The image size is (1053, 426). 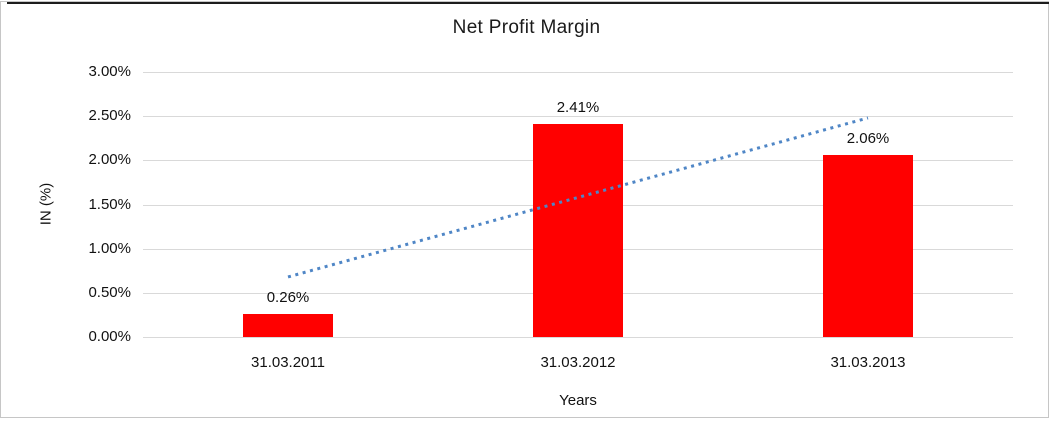 I want to click on y-tick-label: 2.50%, so click(x=109, y=115).